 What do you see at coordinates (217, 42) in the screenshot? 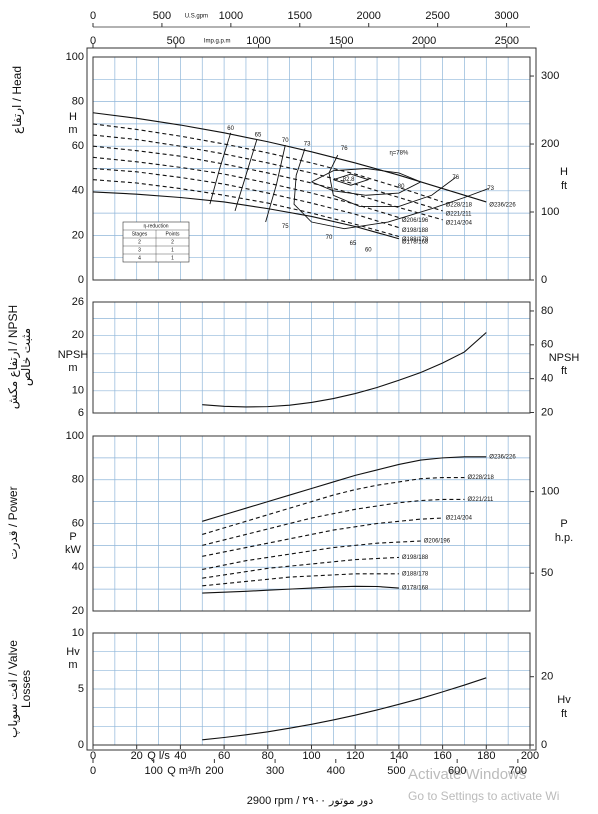
I see `x-axis-title: Imp.g.p.m` at bounding box center [217, 42].